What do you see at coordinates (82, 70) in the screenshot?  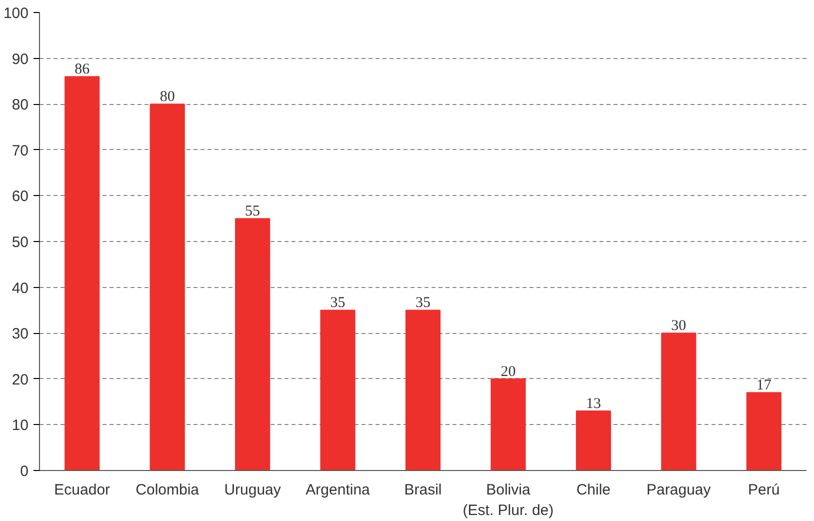 I see `data-label: 86` at bounding box center [82, 70].